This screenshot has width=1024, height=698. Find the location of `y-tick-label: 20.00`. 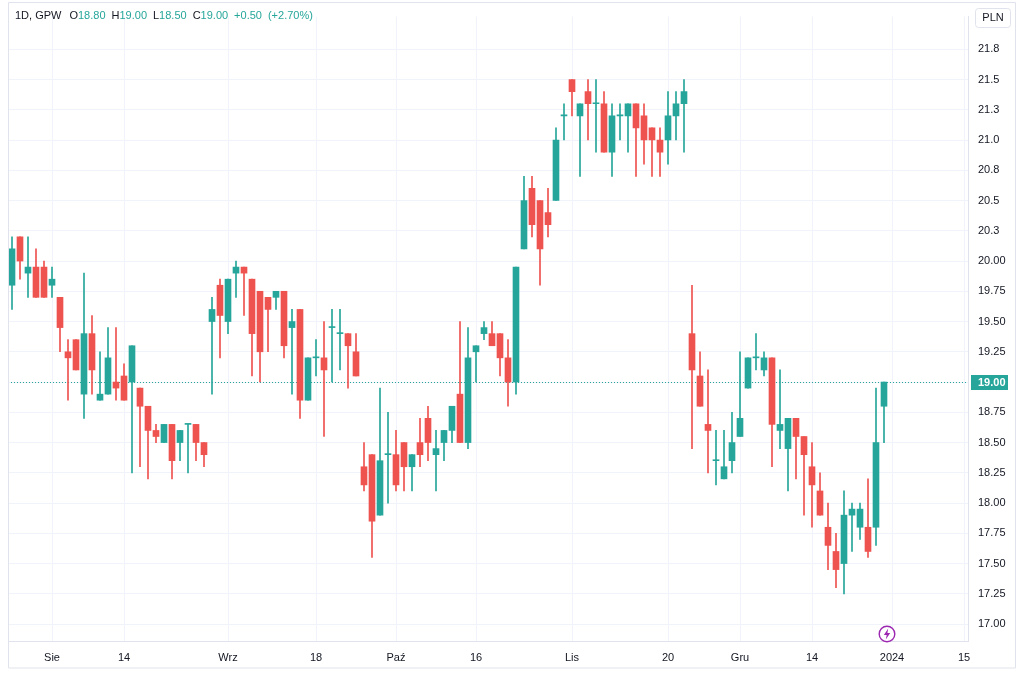

y-tick-label: 20.00 is located at coordinates (992, 260).